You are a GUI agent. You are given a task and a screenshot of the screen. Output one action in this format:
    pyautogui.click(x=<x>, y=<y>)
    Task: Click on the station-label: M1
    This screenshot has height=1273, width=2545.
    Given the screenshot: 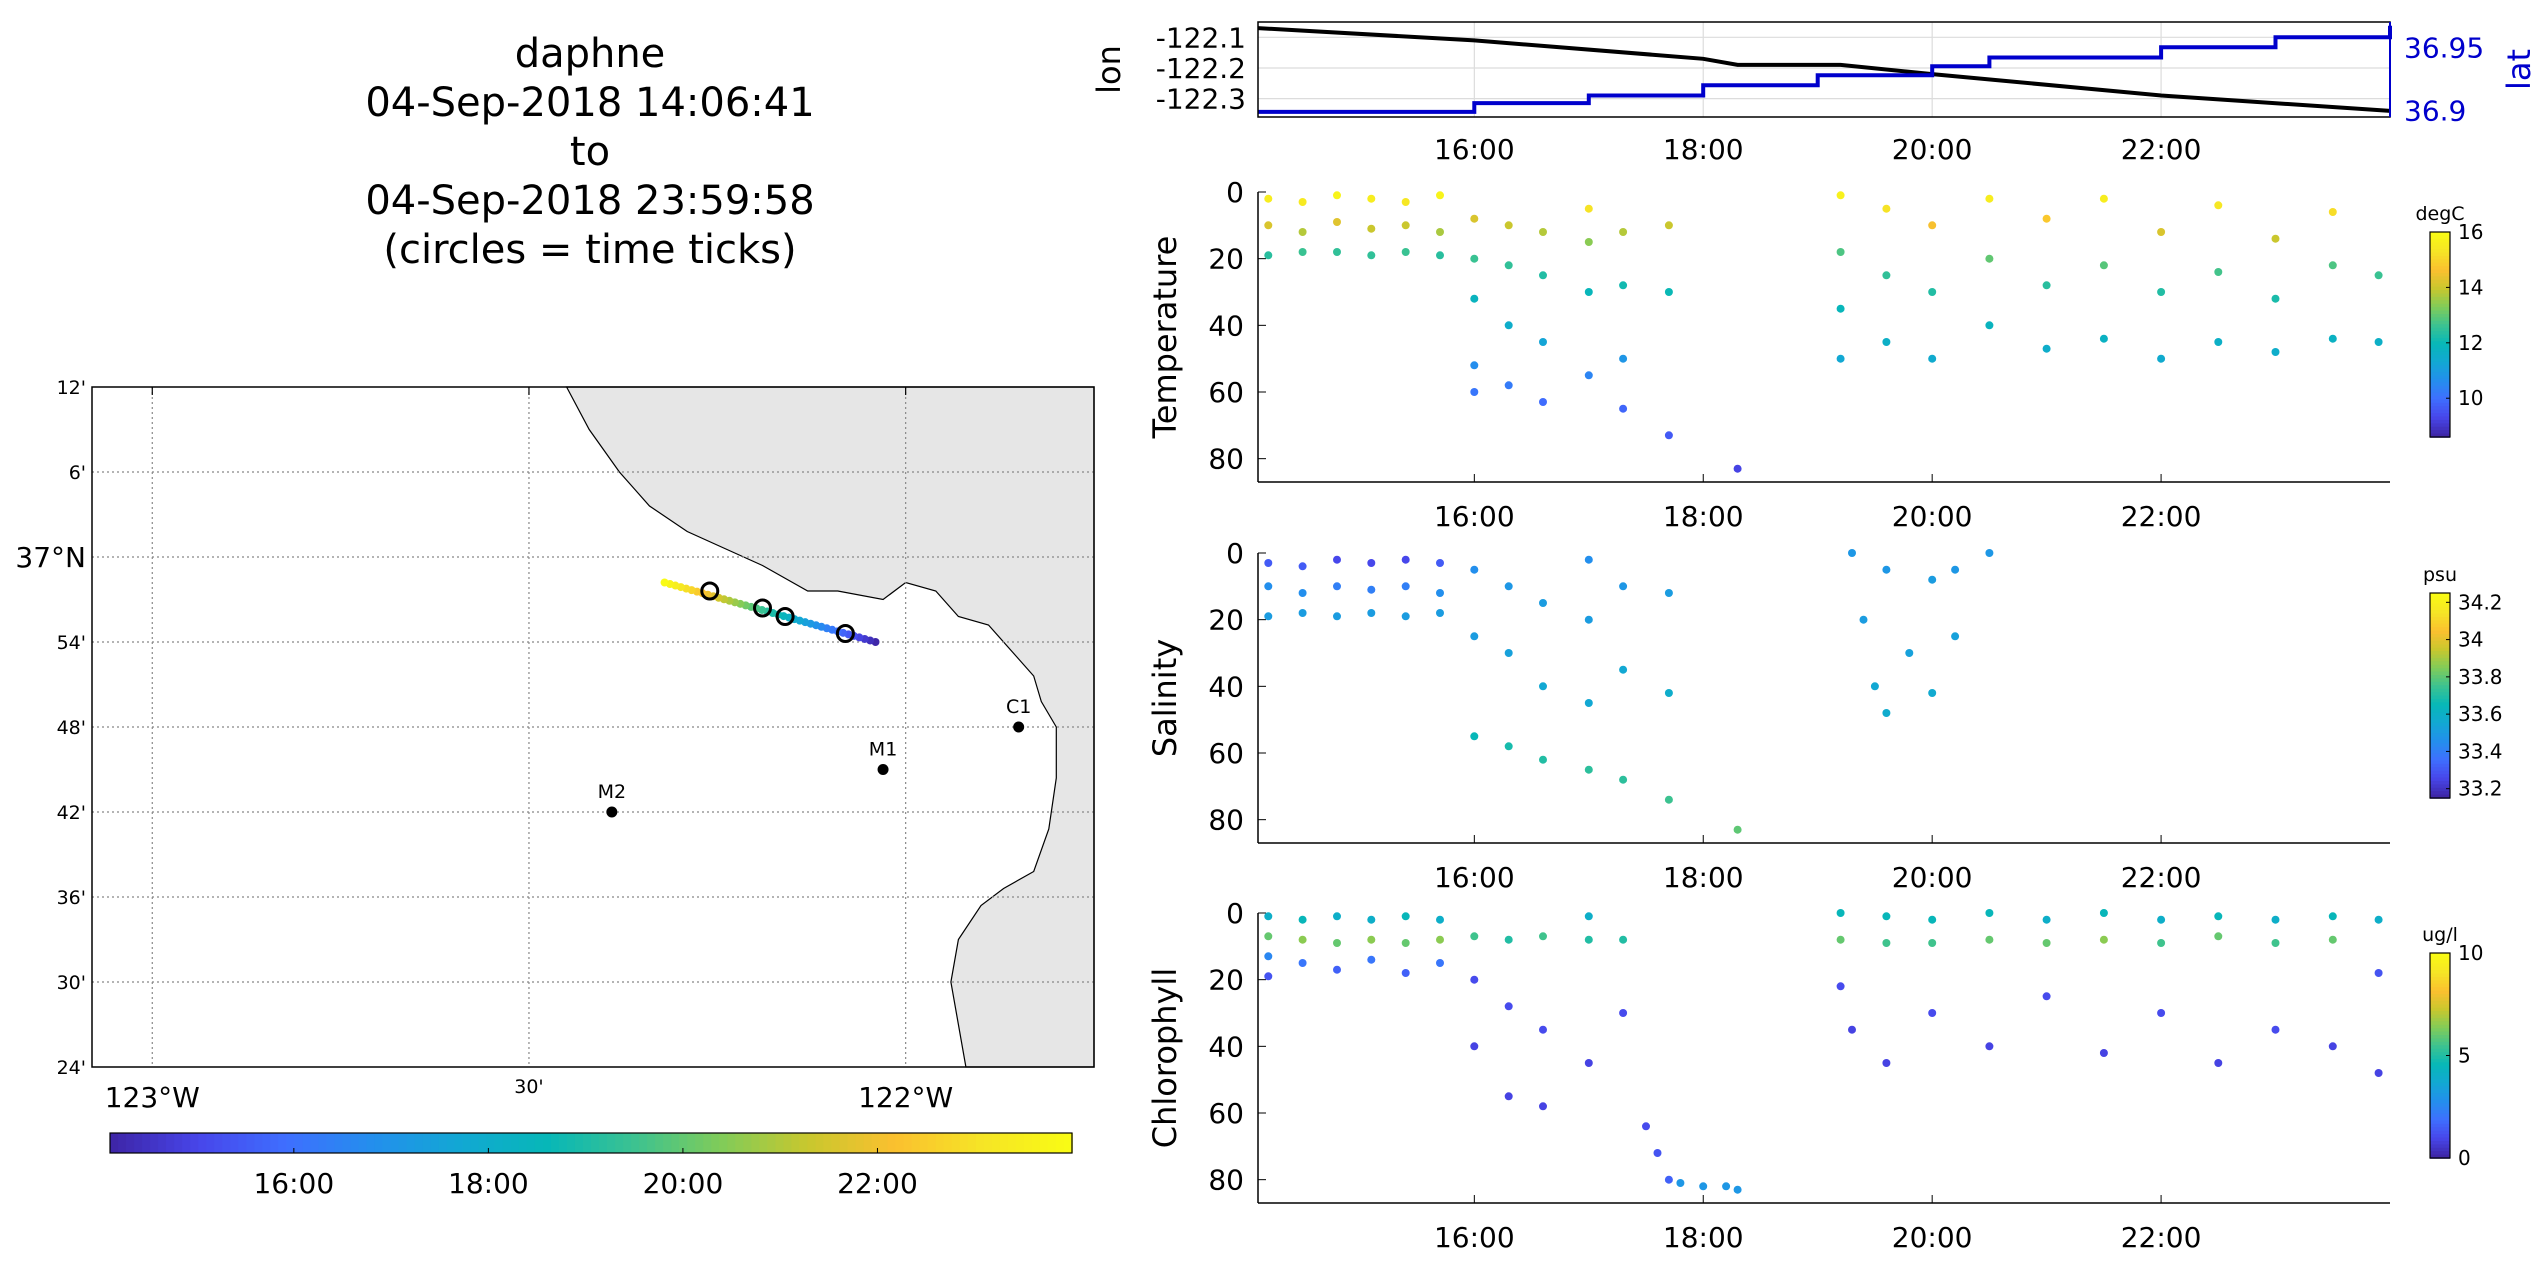 What is the action you would take?
    pyautogui.click(x=883, y=750)
    